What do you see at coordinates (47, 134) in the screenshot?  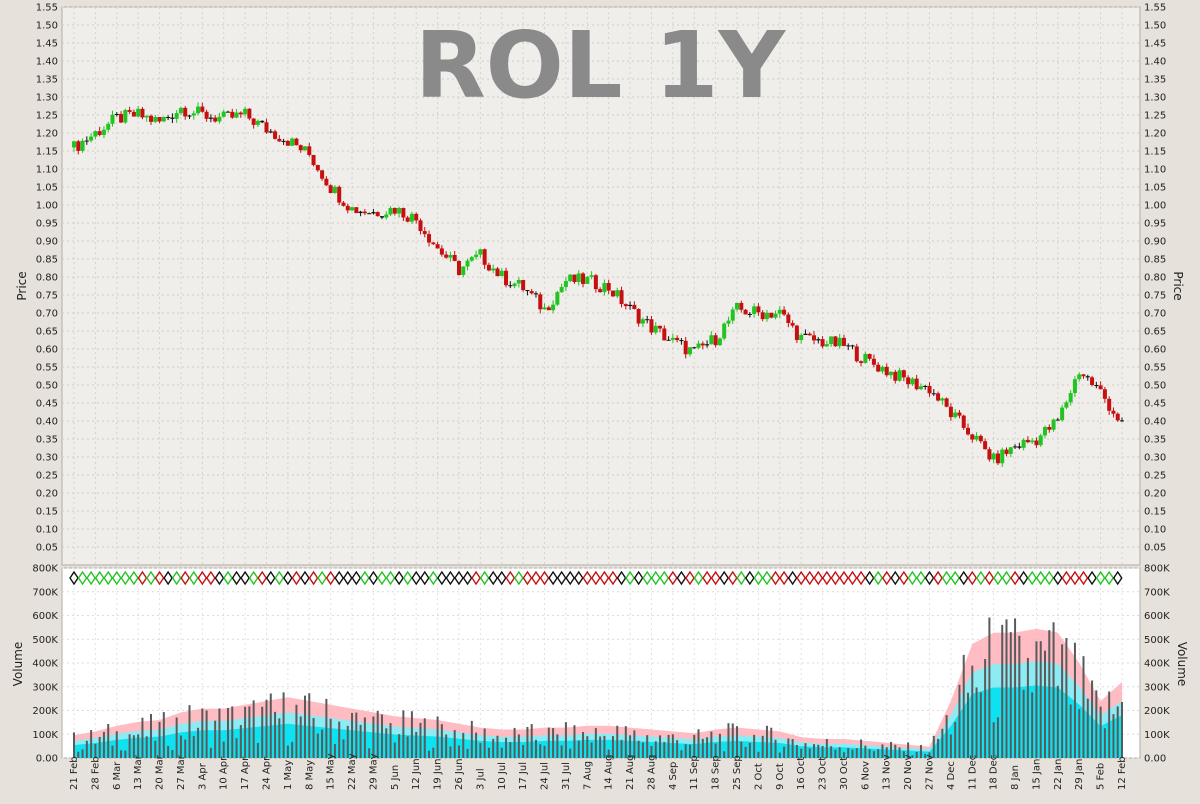 I see `price-tick-label-left: 1.20` at bounding box center [47, 134].